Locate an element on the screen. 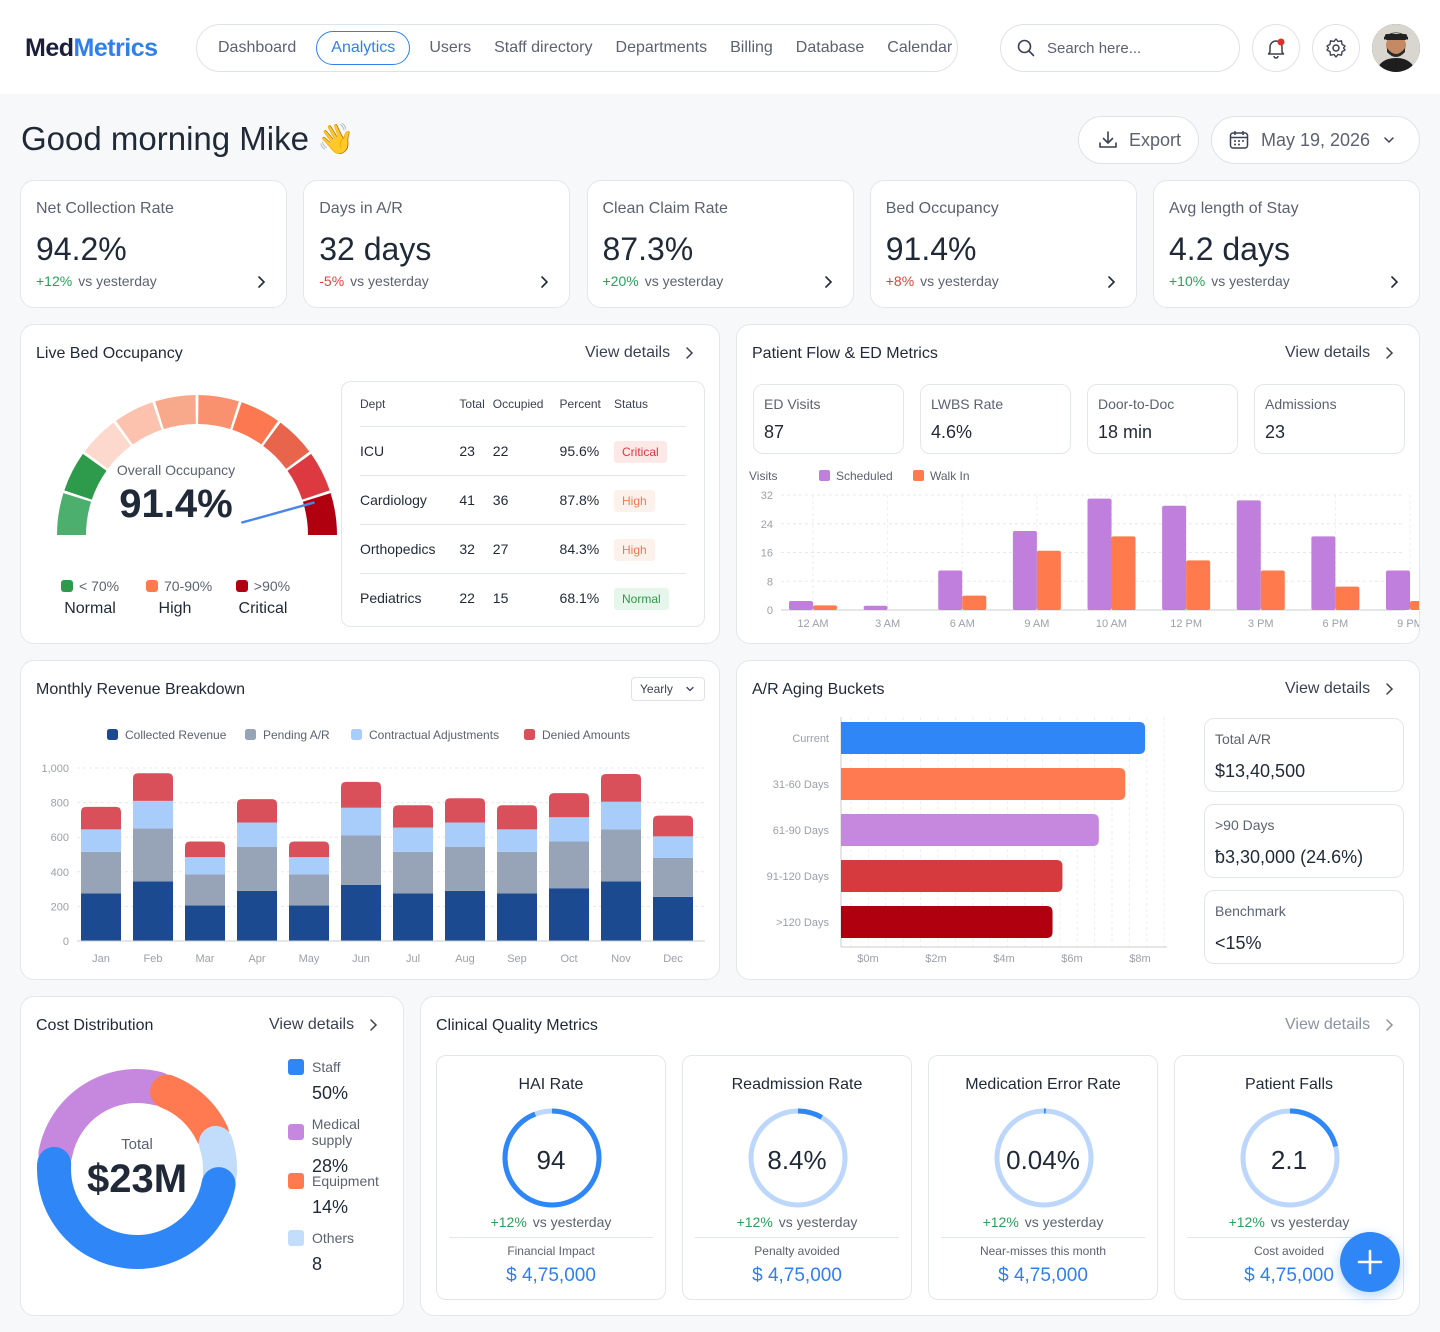  kpi-card: Clean Claim Rate 87.3% +20% vs yesterday is located at coordinates (720, 244).